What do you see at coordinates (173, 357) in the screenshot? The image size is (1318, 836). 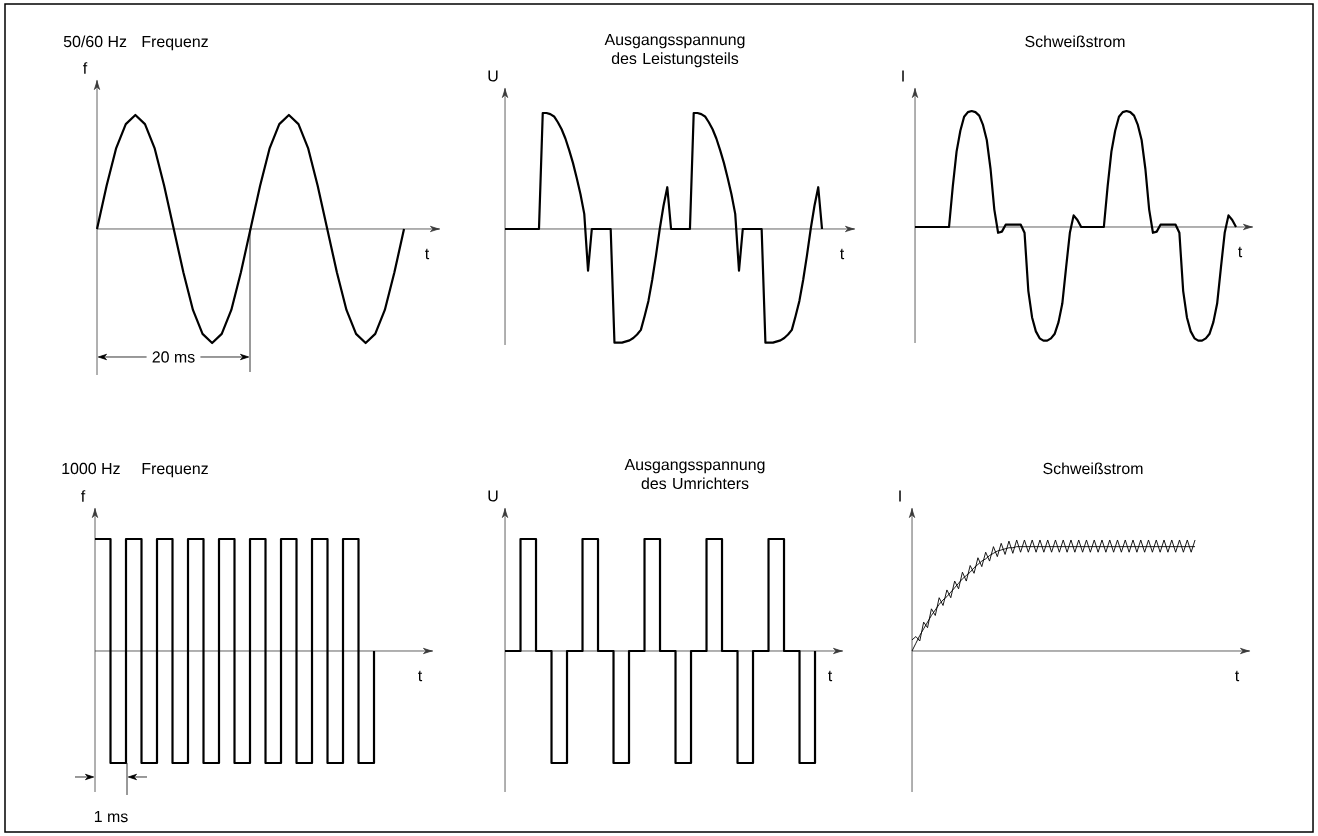 I see `text: 20 ms` at bounding box center [173, 357].